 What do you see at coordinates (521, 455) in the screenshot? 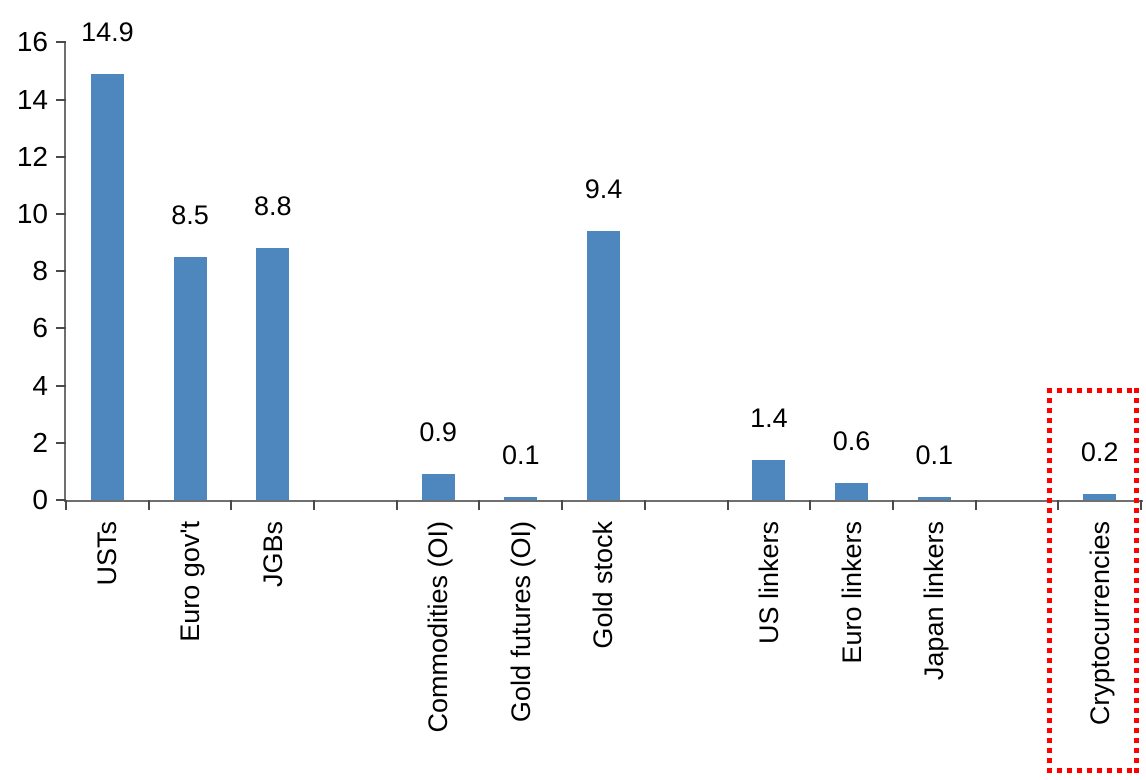
I see `bar-value-label-gold-futures-oi: 0.1` at bounding box center [521, 455].